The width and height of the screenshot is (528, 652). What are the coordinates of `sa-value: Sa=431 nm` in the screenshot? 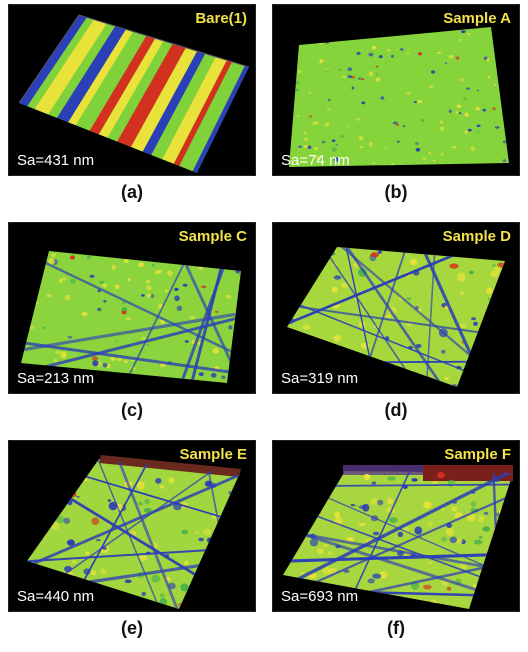 It's located at (56, 160).